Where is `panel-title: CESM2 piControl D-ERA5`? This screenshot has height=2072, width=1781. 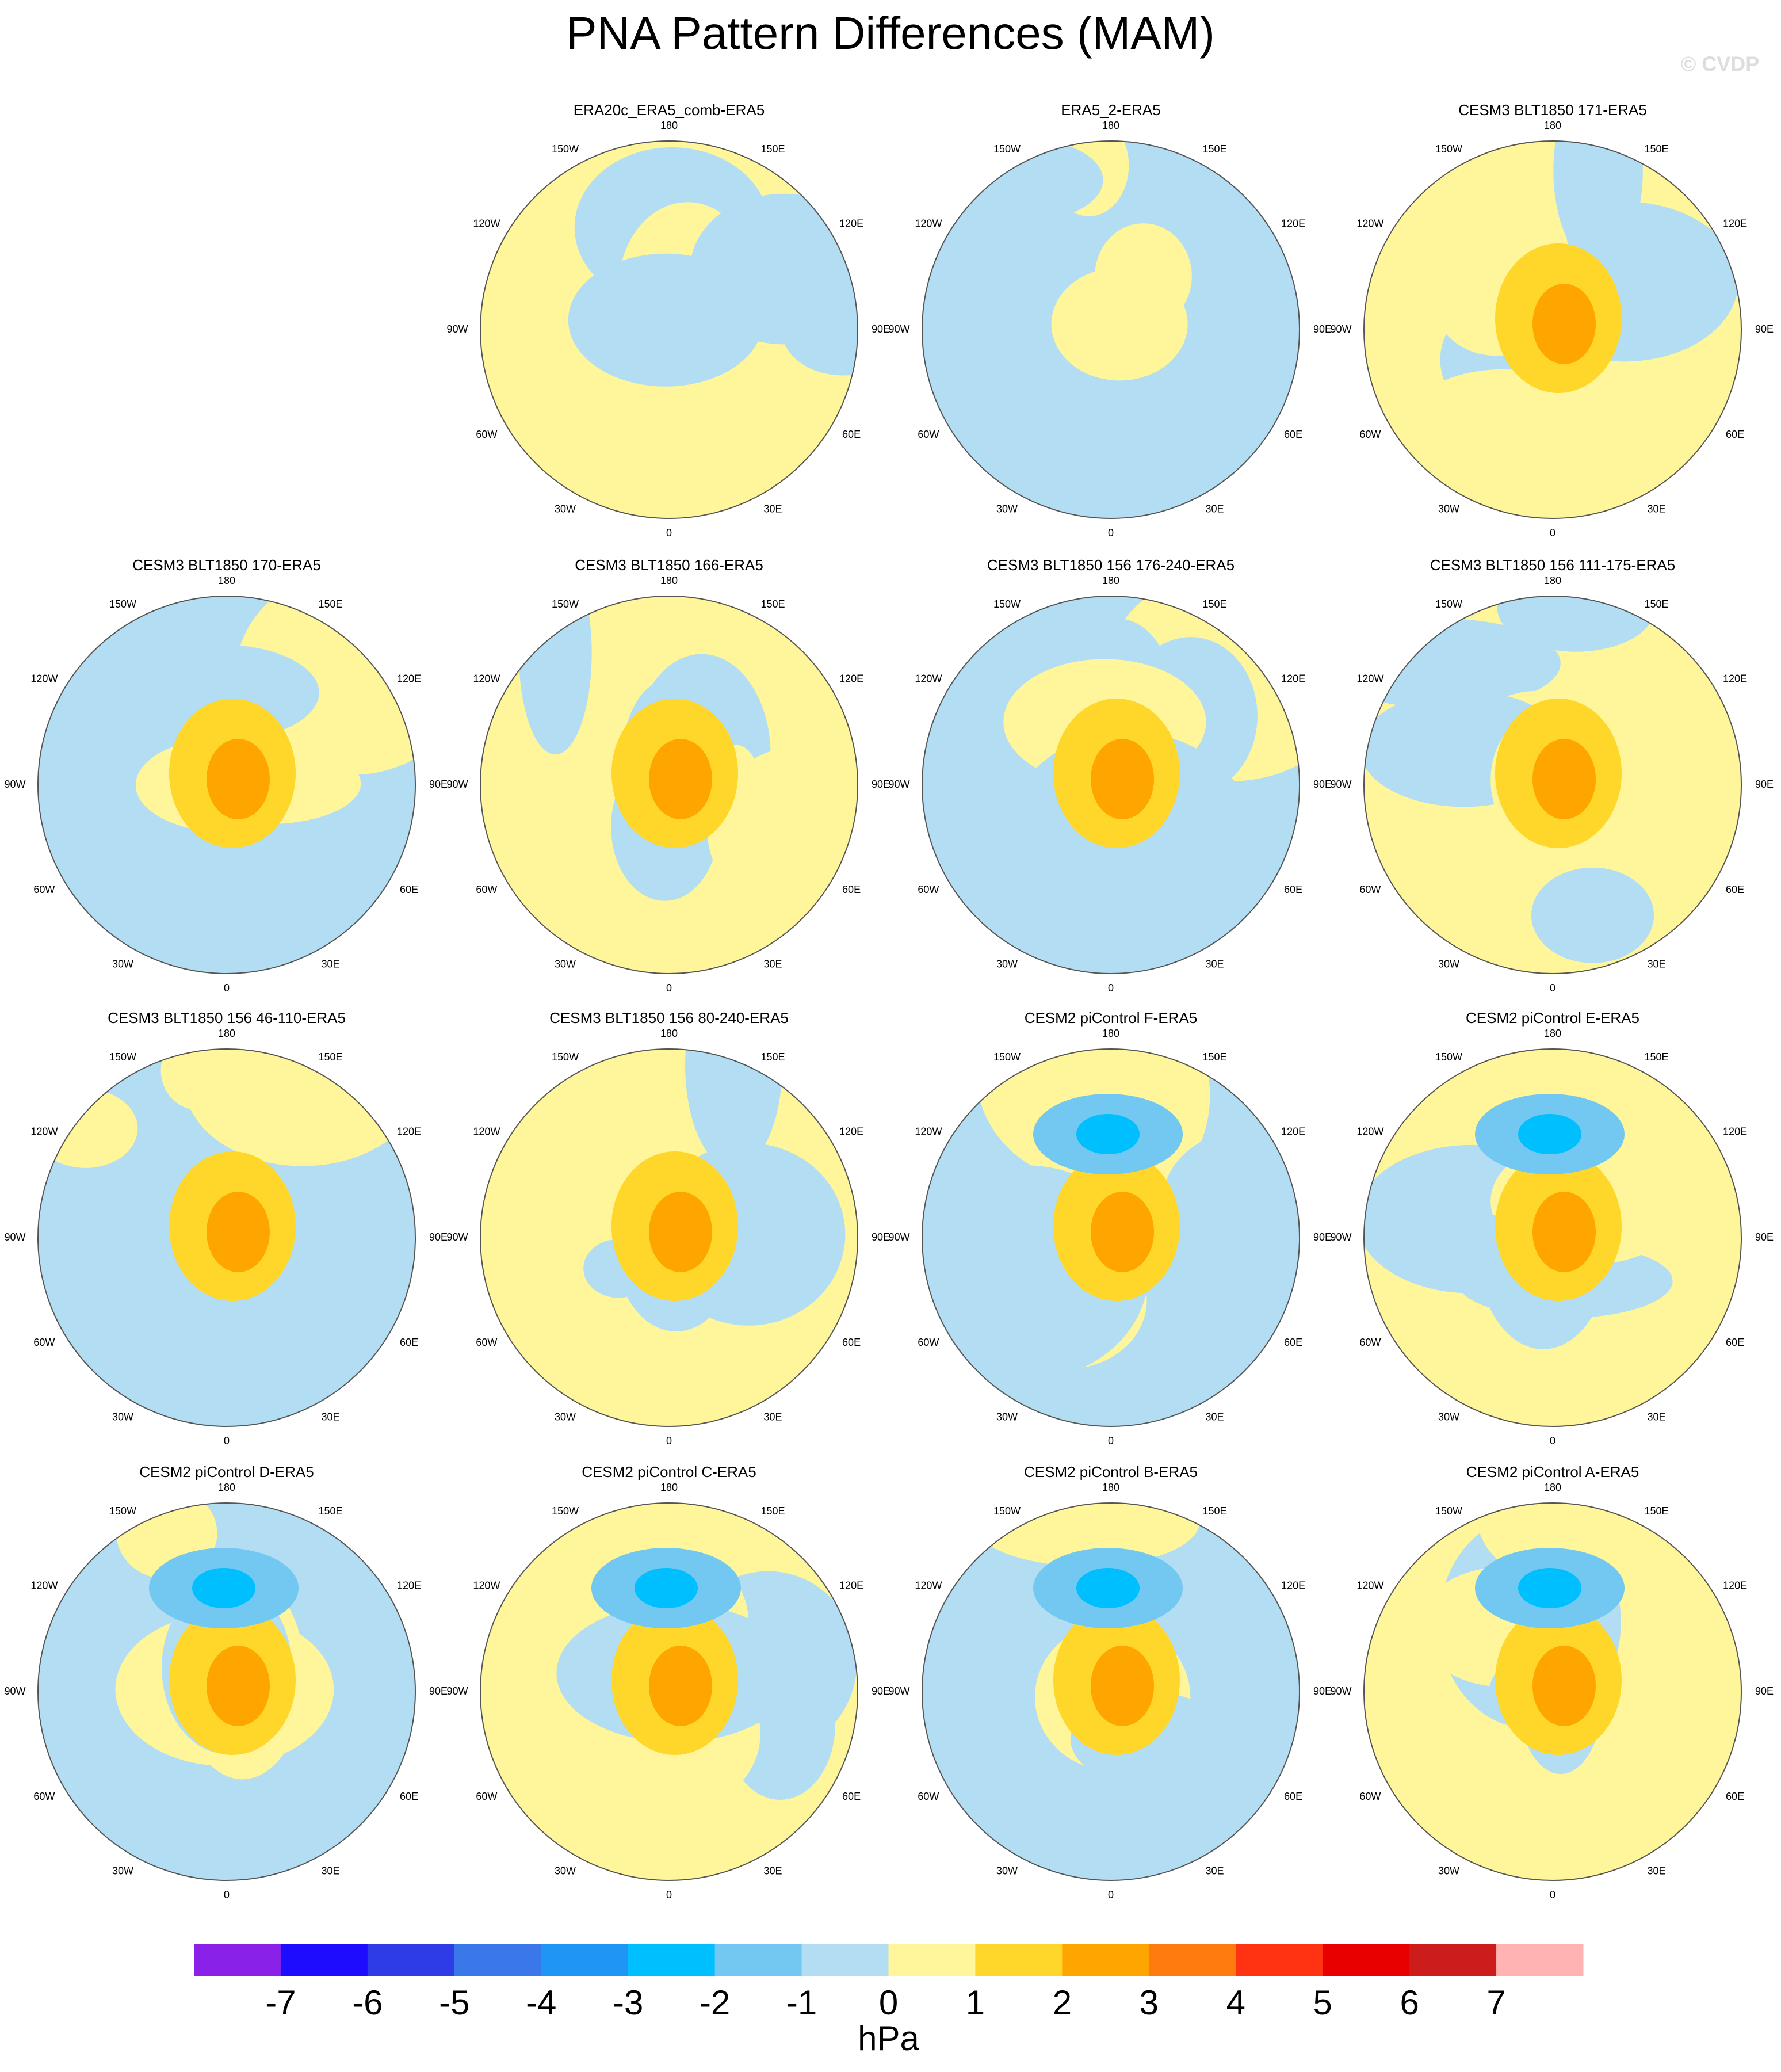
panel-title: CESM2 piControl D-ERA5 is located at coordinates (227, 1472).